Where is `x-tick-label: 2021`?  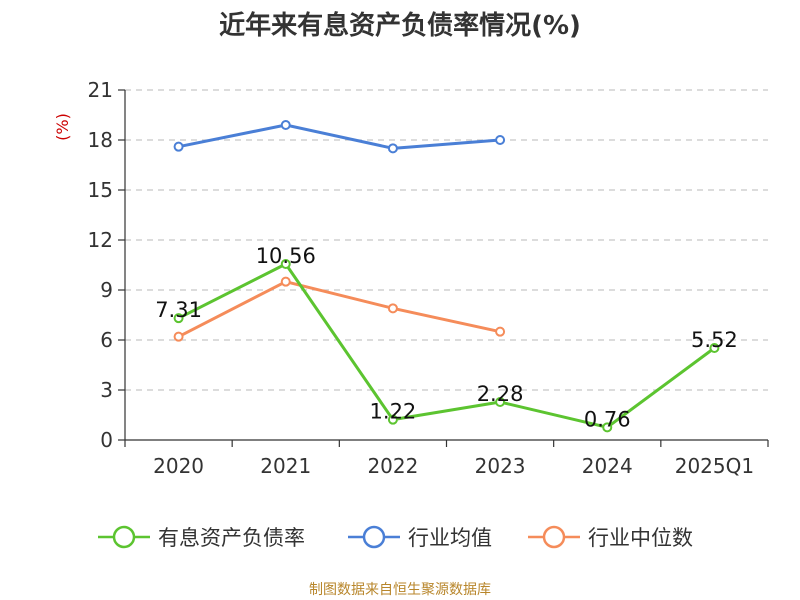 x-tick-label: 2021 is located at coordinates (285, 466).